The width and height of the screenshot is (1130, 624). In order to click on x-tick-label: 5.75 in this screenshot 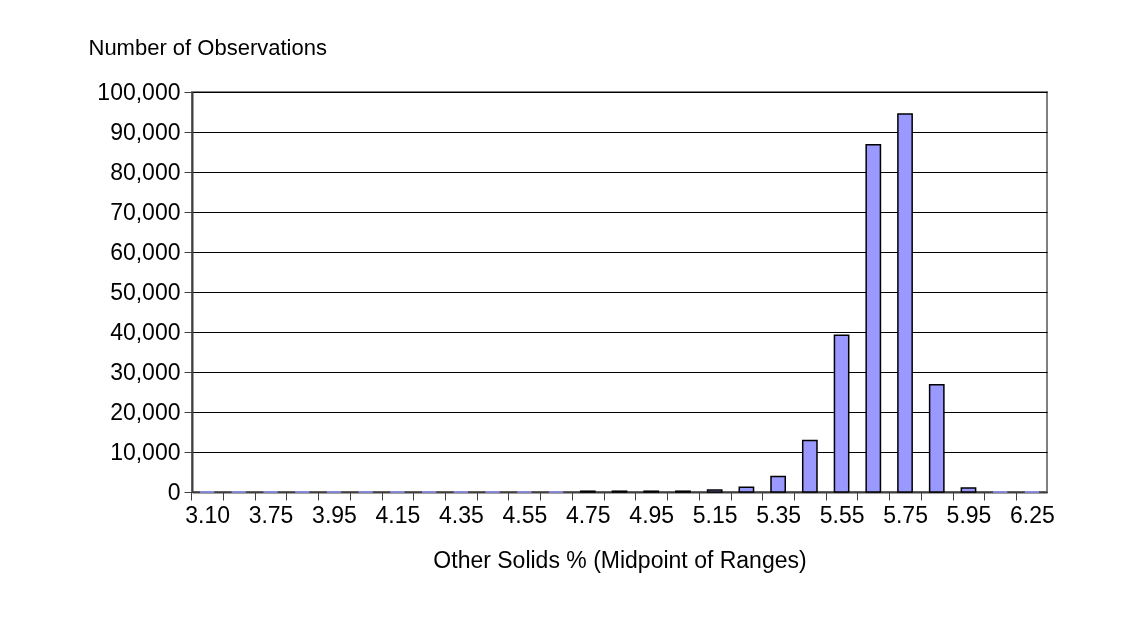, I will do `click(905, 514)`.